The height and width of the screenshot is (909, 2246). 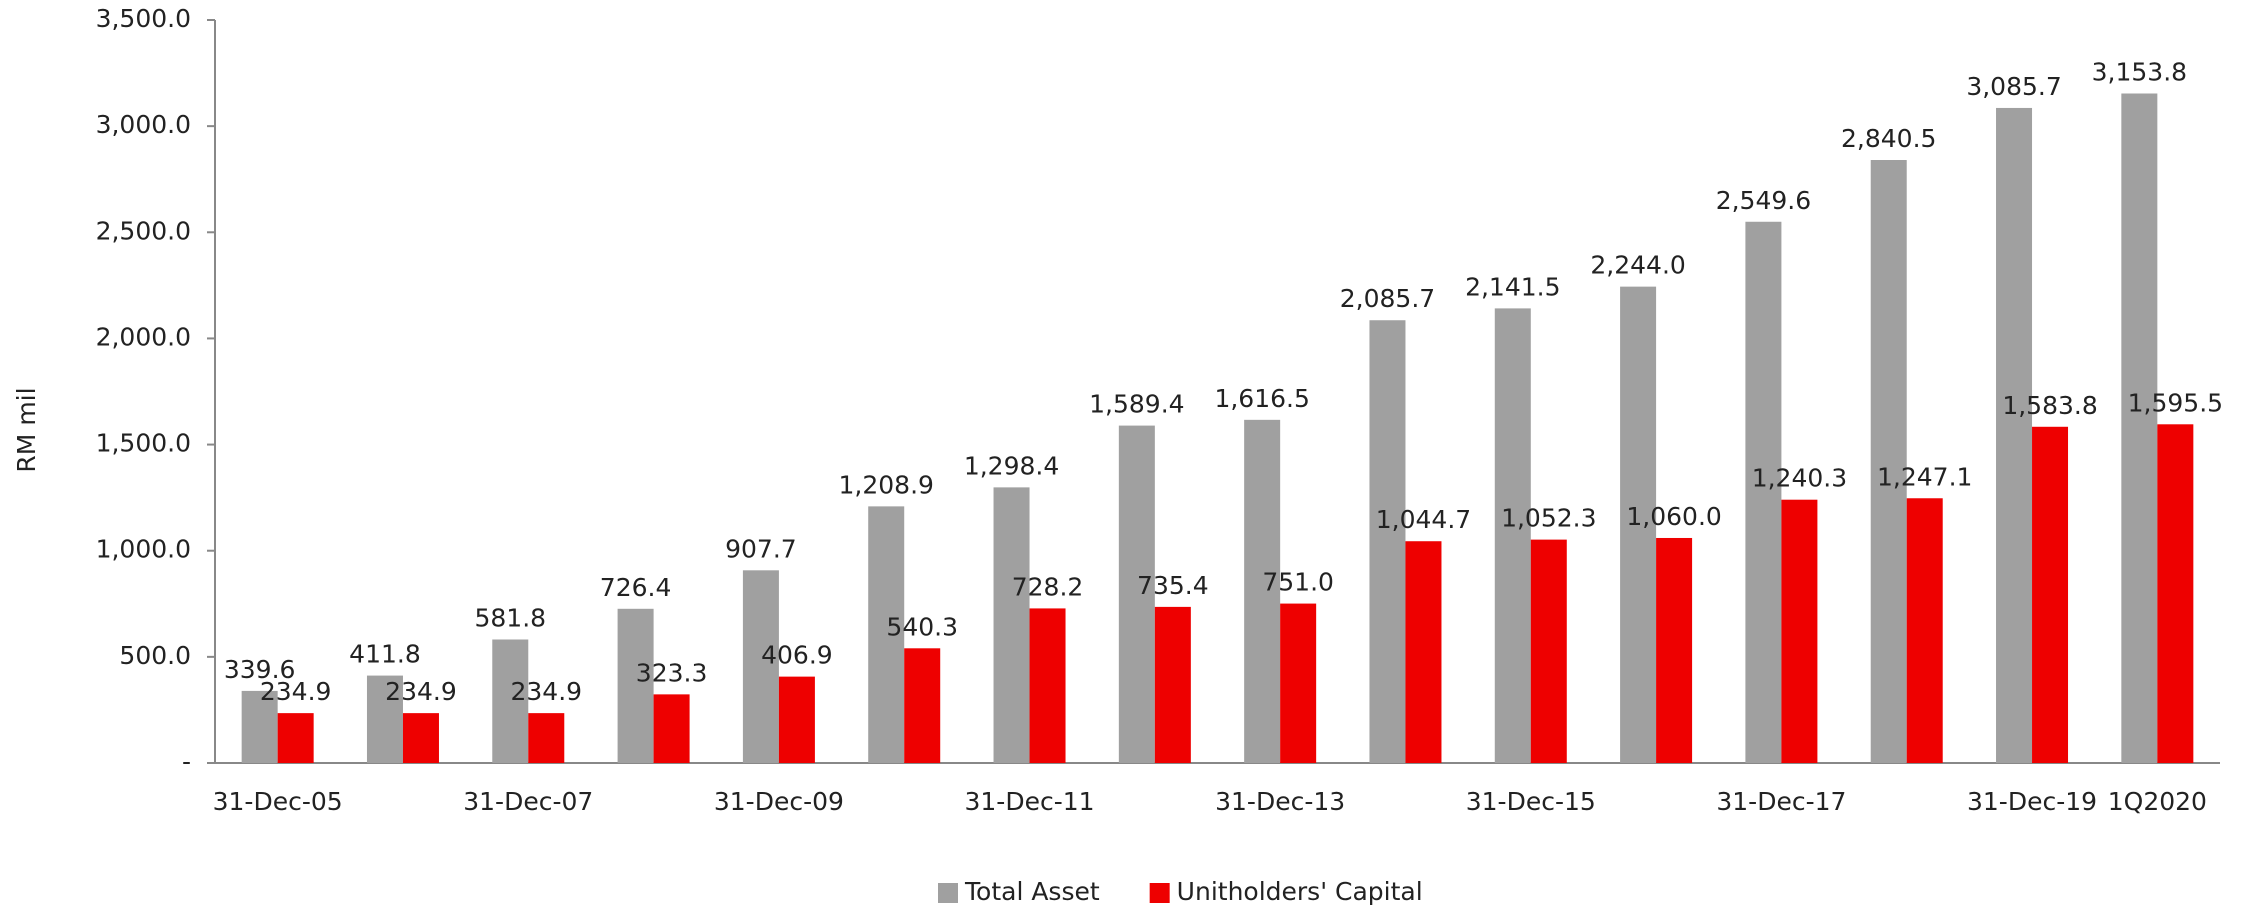 I want to click on data-label: 1,240.3, so click(x=1799, y=478).